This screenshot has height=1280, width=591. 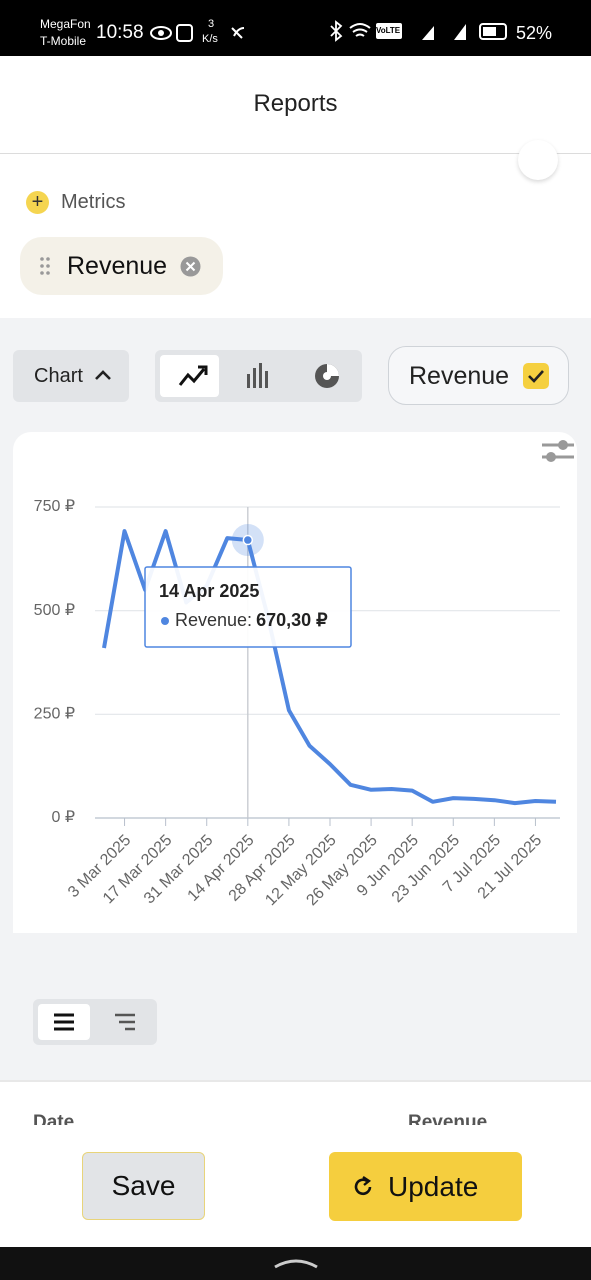 I want to click on tooltip-title: 14 Apr 2025, so click(x=209, y=591).